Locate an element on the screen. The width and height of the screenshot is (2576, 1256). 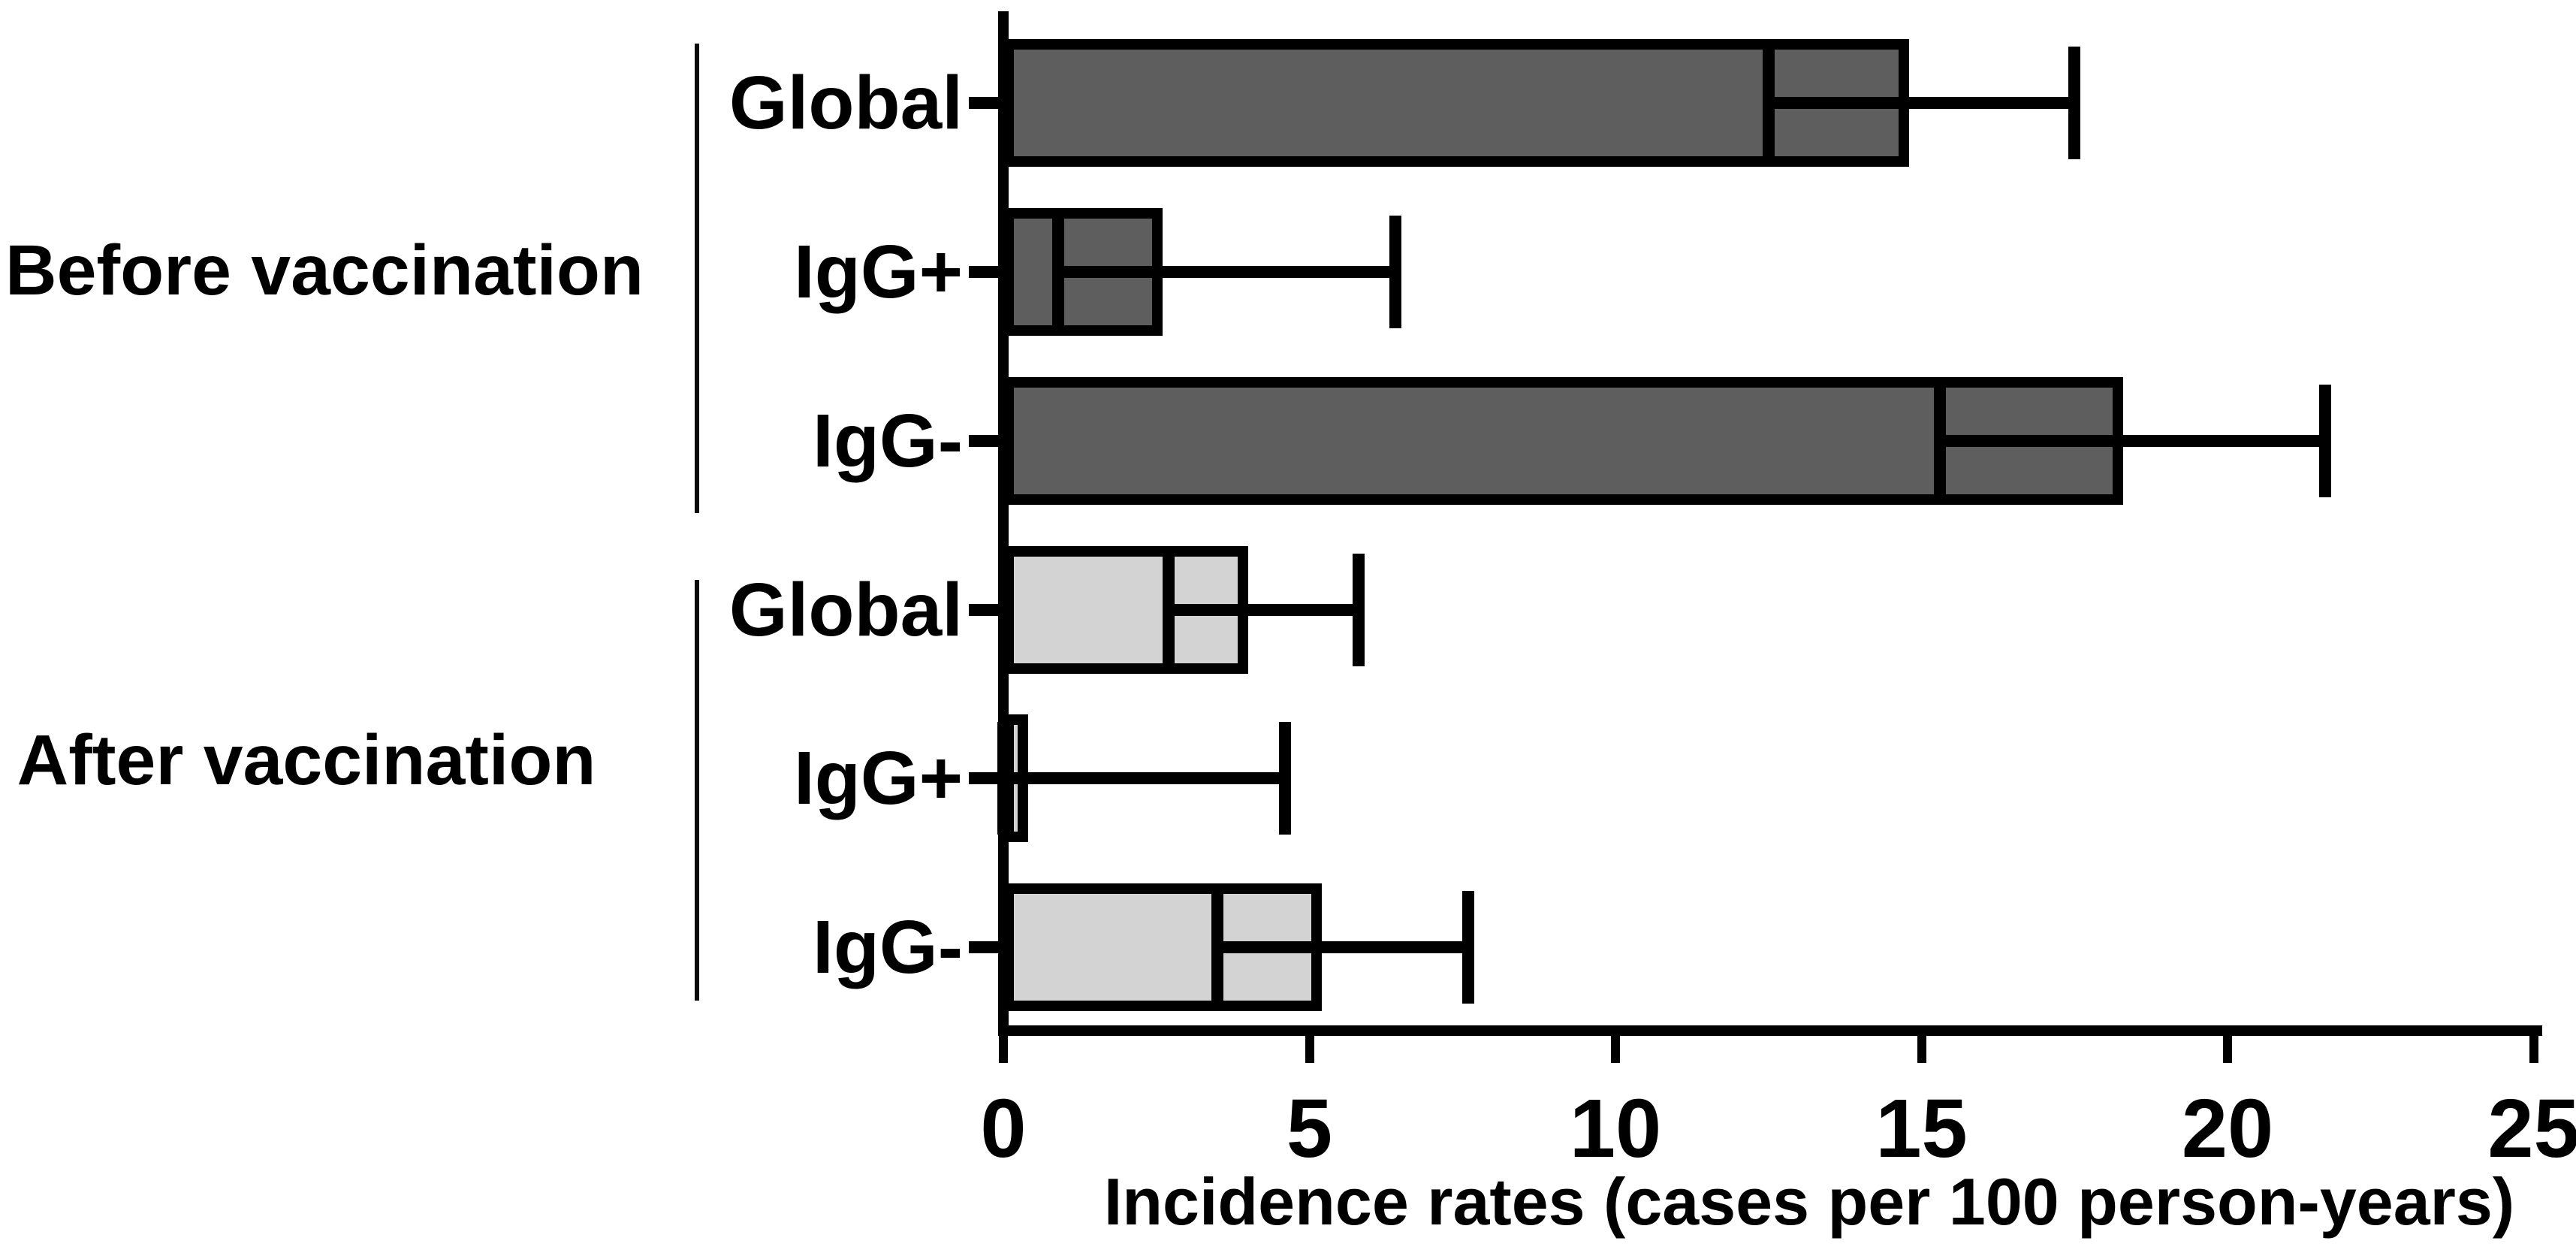
before-group-bracket is located at coordinates (697, 278).